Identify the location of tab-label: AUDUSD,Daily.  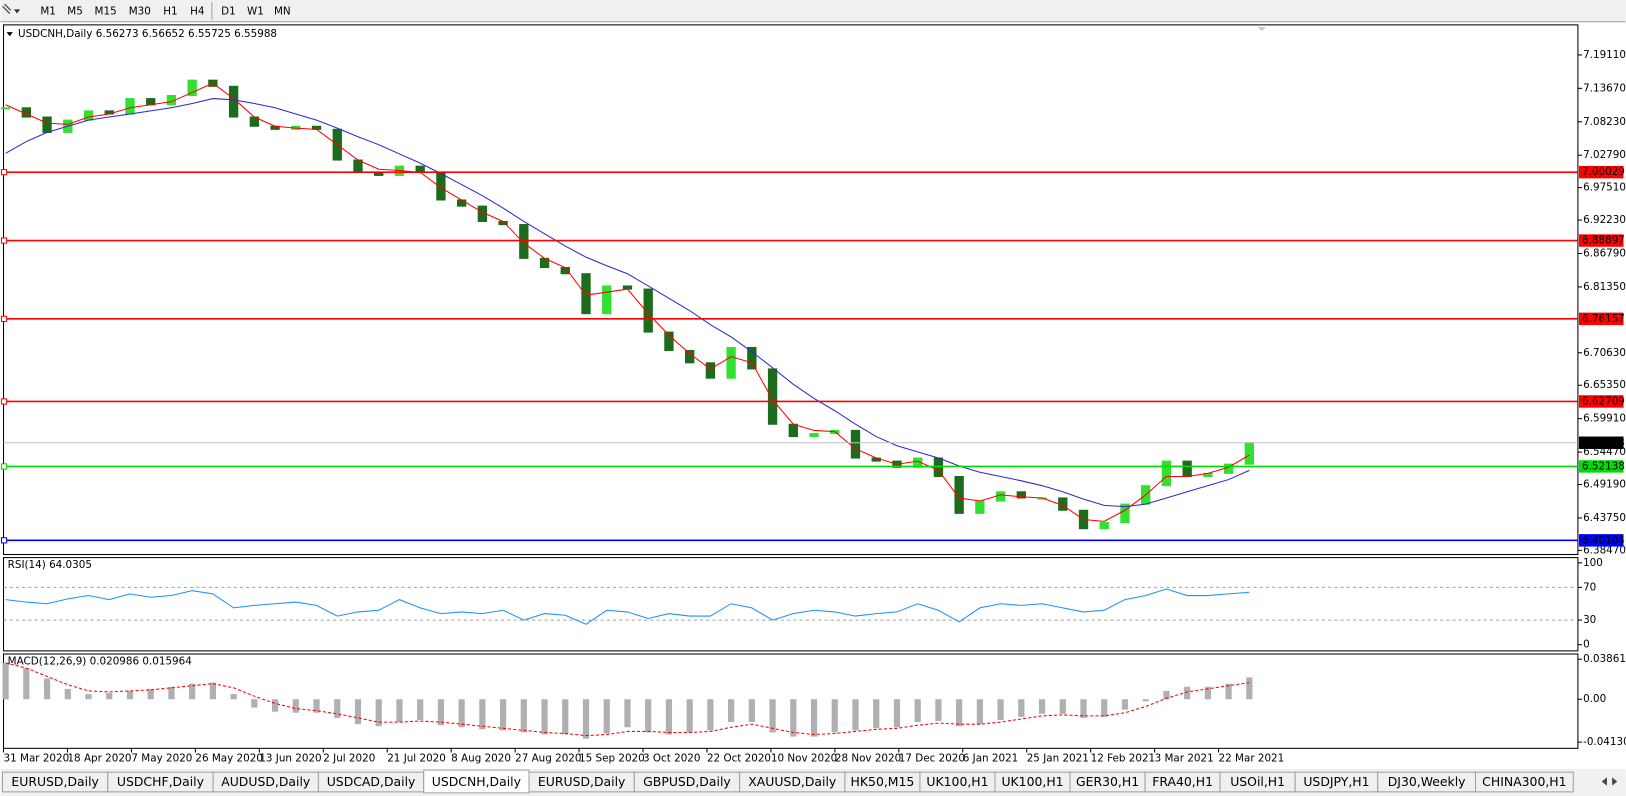
(265, 781).